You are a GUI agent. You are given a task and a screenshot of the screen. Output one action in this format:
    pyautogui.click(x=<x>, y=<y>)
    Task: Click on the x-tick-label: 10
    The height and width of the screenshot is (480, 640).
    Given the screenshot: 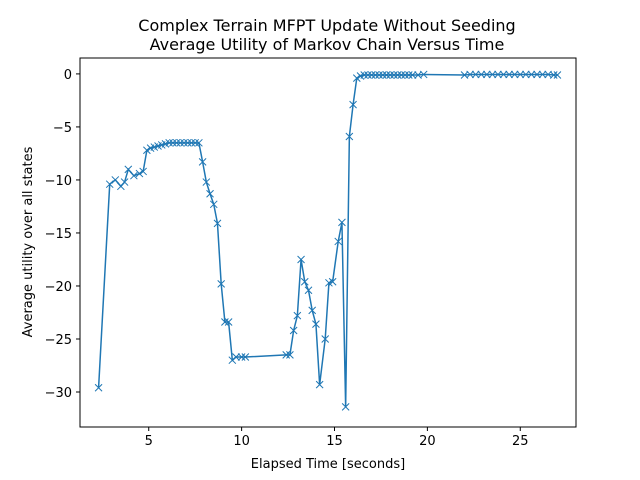 What is the action you would take?
    pyautogui.click(x=241, y=441)
    